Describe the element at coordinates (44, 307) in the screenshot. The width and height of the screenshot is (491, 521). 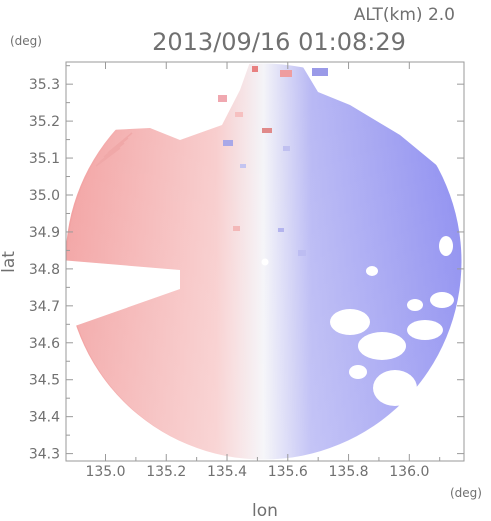
I see `y-tick-label: 34.7` at that location.